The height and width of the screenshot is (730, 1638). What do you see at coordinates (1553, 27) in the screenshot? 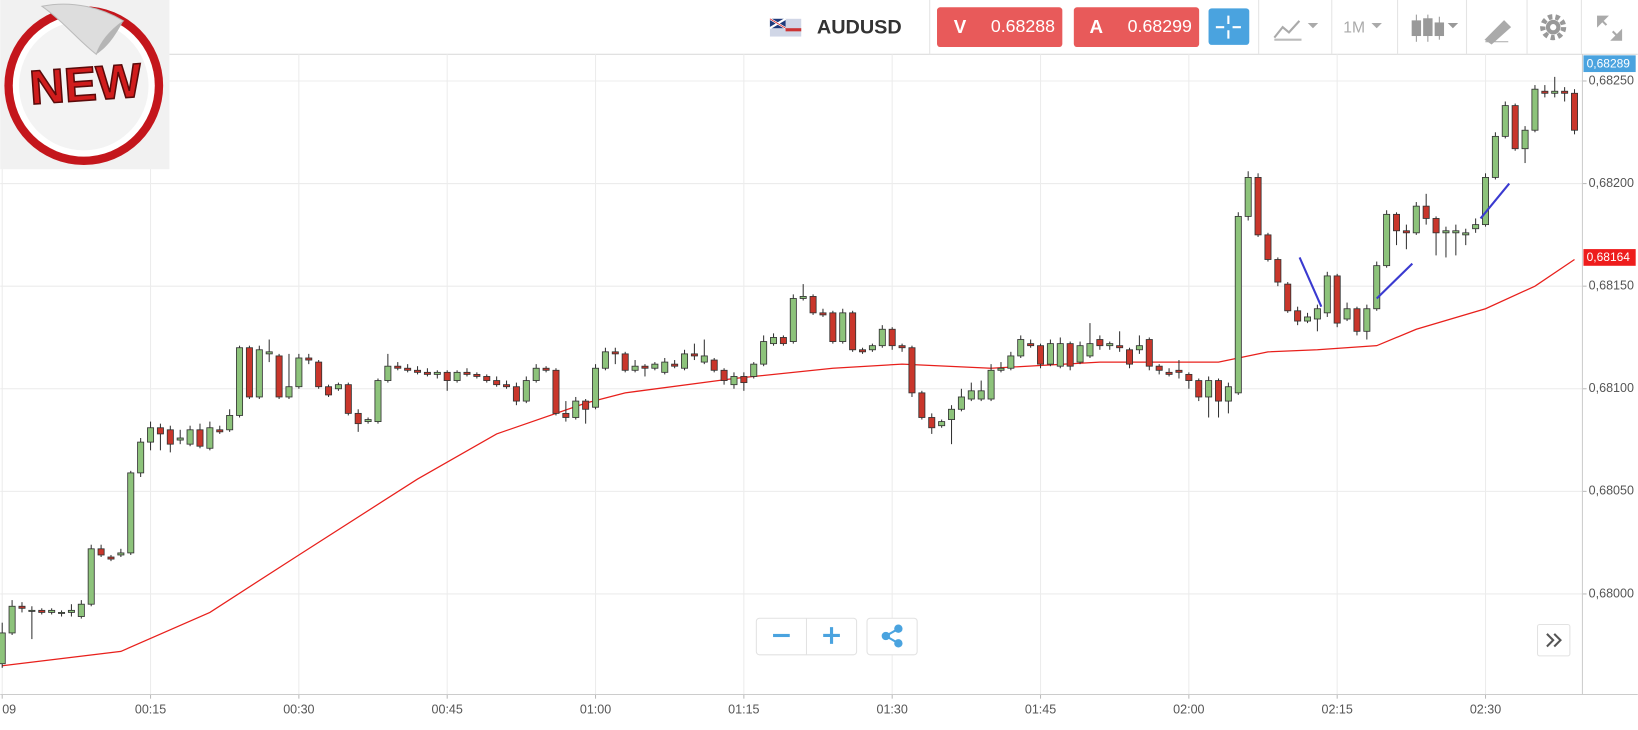
I see `settings-button` at bounding box center [1553, 27].